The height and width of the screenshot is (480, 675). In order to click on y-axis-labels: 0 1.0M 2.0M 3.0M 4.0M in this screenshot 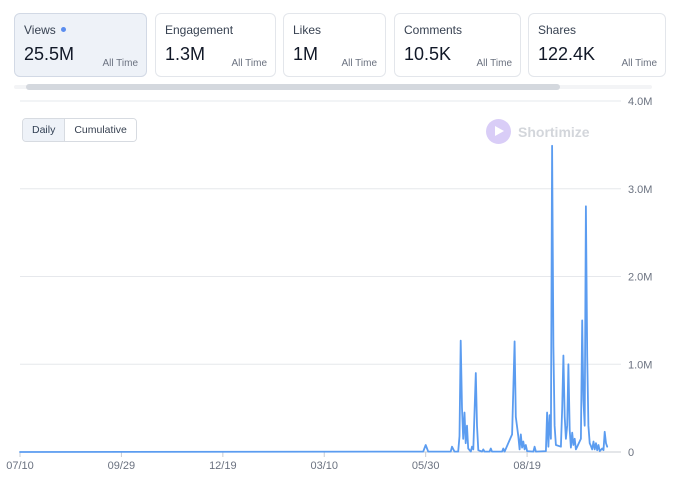, I will do `click(640, 277)`.